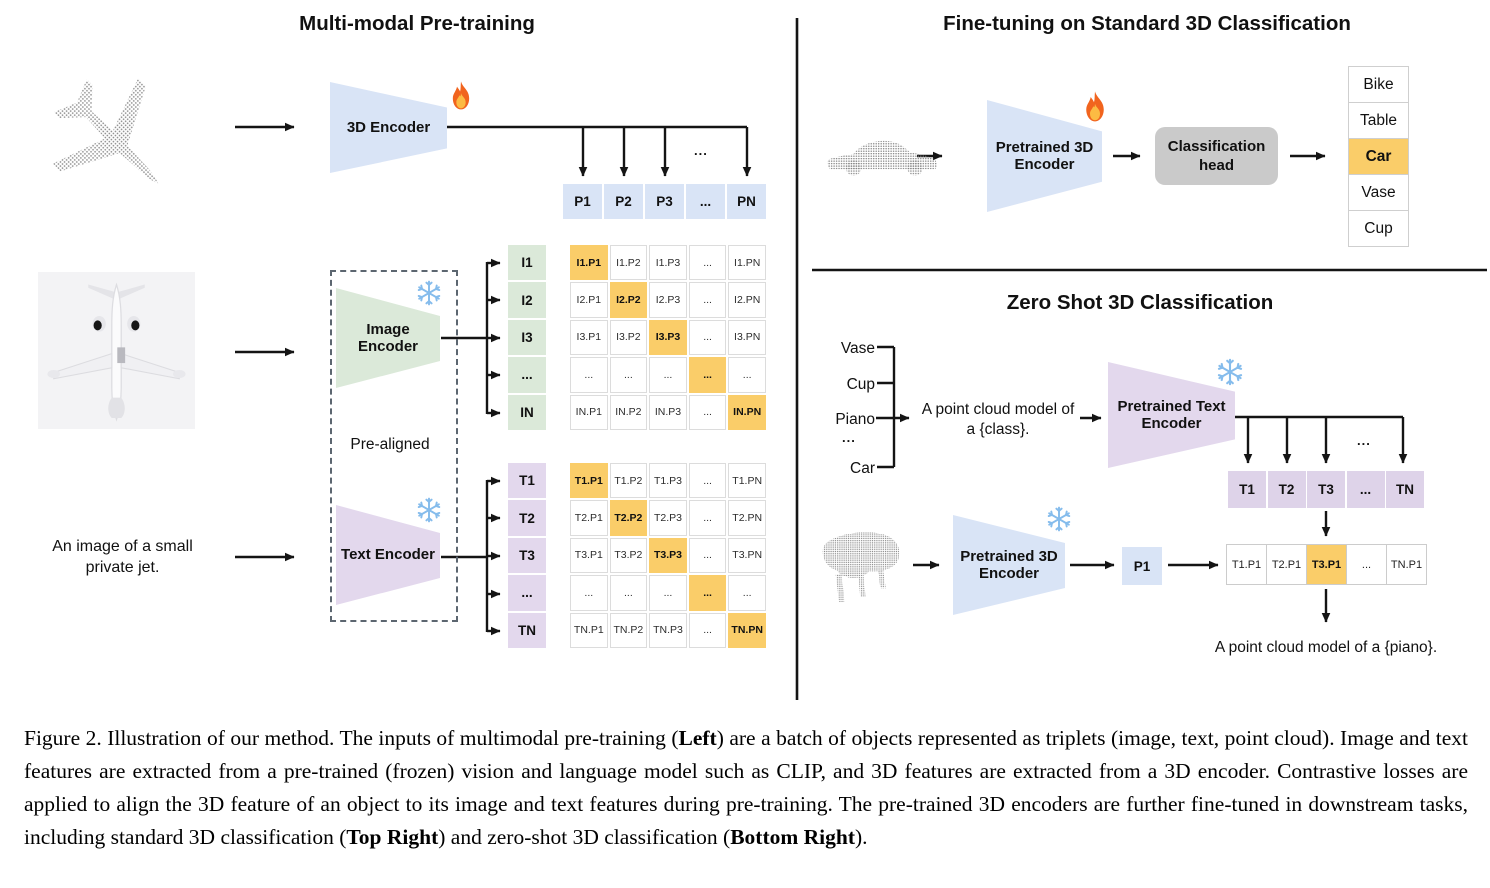 Image resolution: width=1490 pixels, height=888 pixels. I want to click on prompt-text: A point cloud model of a {class}., so click(998, 419).